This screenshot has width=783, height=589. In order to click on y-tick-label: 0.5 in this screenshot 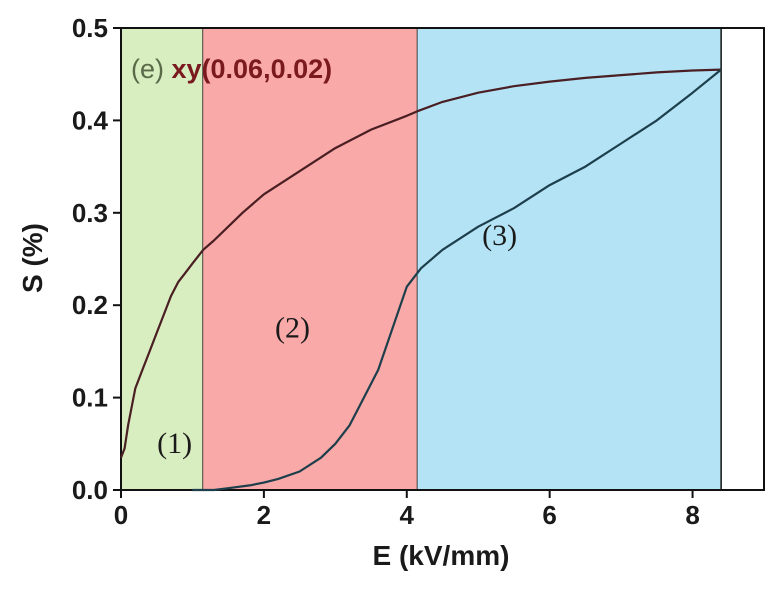, I will do `click(90, 28)`.